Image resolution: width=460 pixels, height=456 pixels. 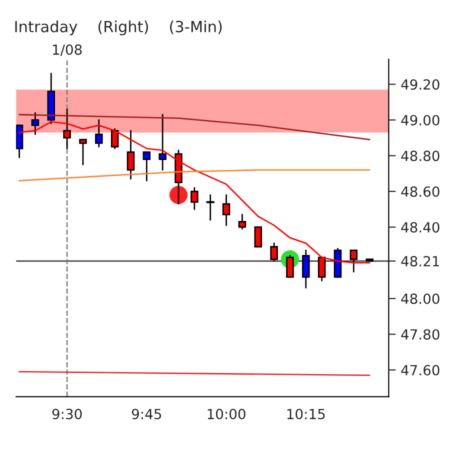 I want to click on y-tick-label: 49.20, so click(x=420, y=84).